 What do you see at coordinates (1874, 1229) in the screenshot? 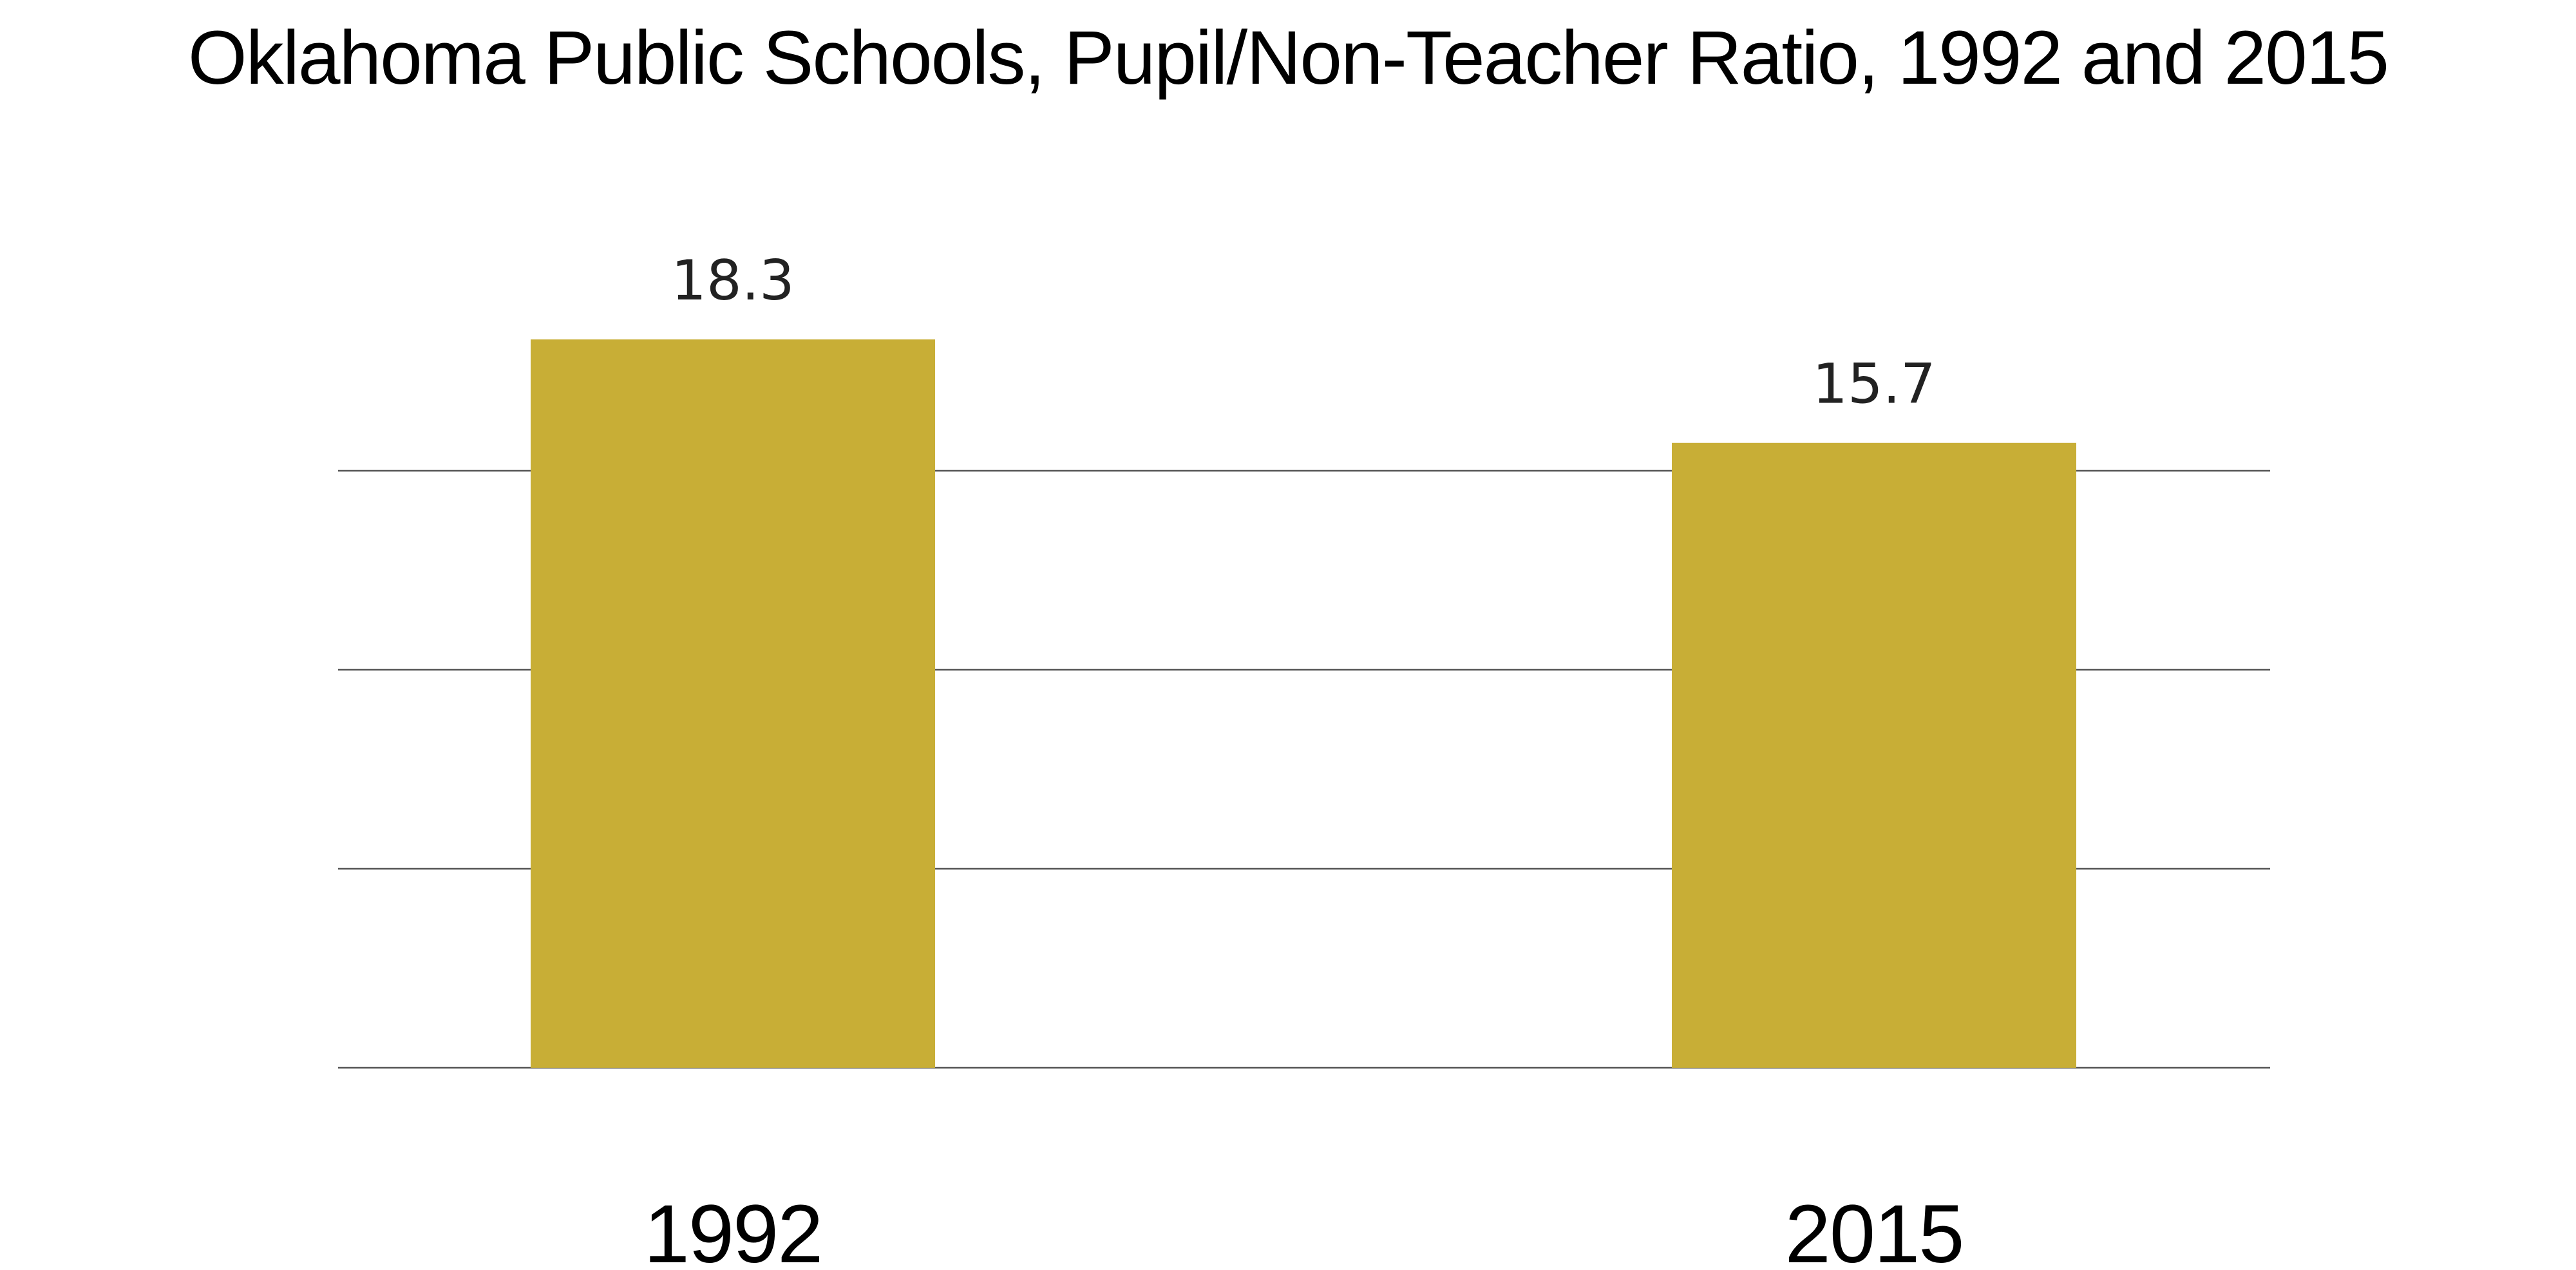
I see `category-label-2015: 2015` at bounding box center [1874, 1229].